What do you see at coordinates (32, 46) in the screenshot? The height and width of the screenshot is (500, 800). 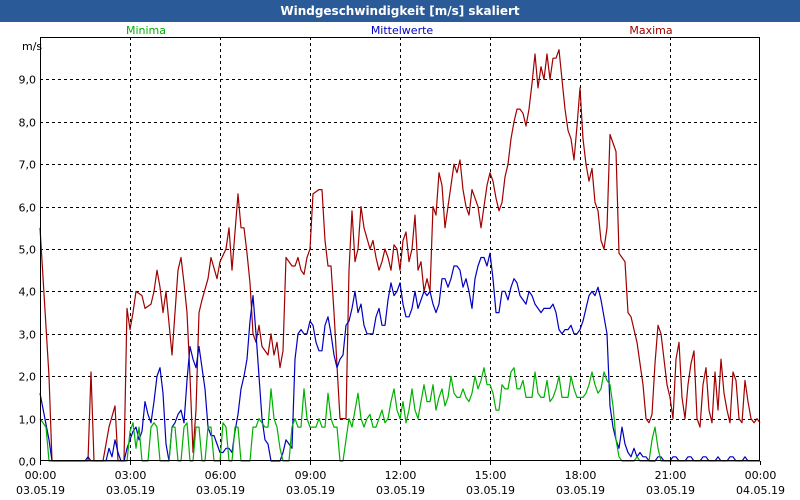 I see `y-axis-unit-label: m/s` at bounding box center [32, 46].